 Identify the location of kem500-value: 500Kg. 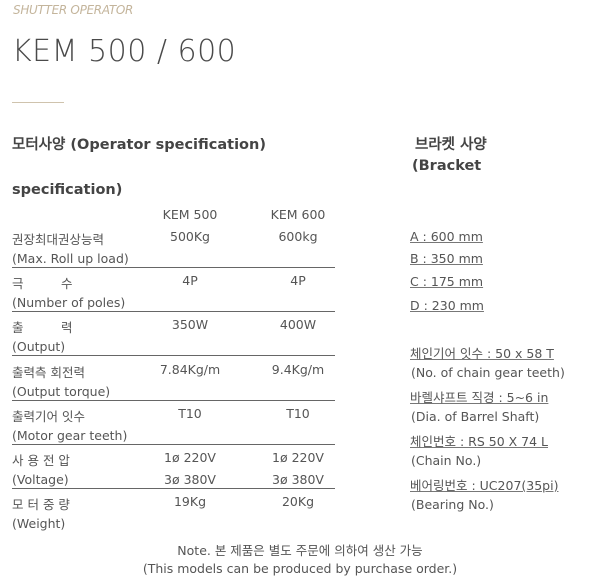
(190, 236).